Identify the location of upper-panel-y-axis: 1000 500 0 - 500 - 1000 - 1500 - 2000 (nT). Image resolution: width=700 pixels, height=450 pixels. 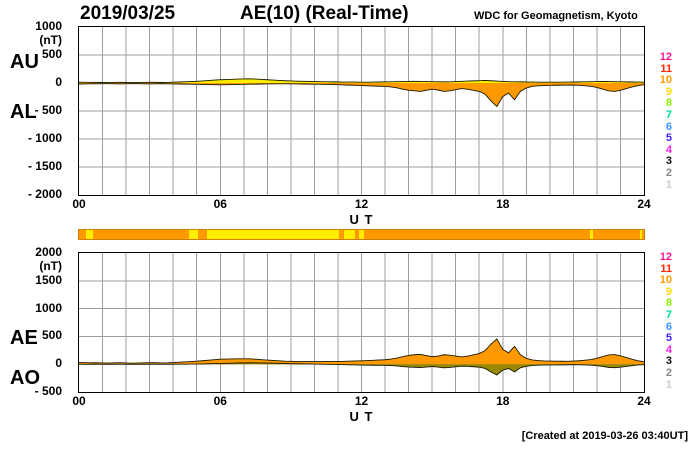
(31, 109).